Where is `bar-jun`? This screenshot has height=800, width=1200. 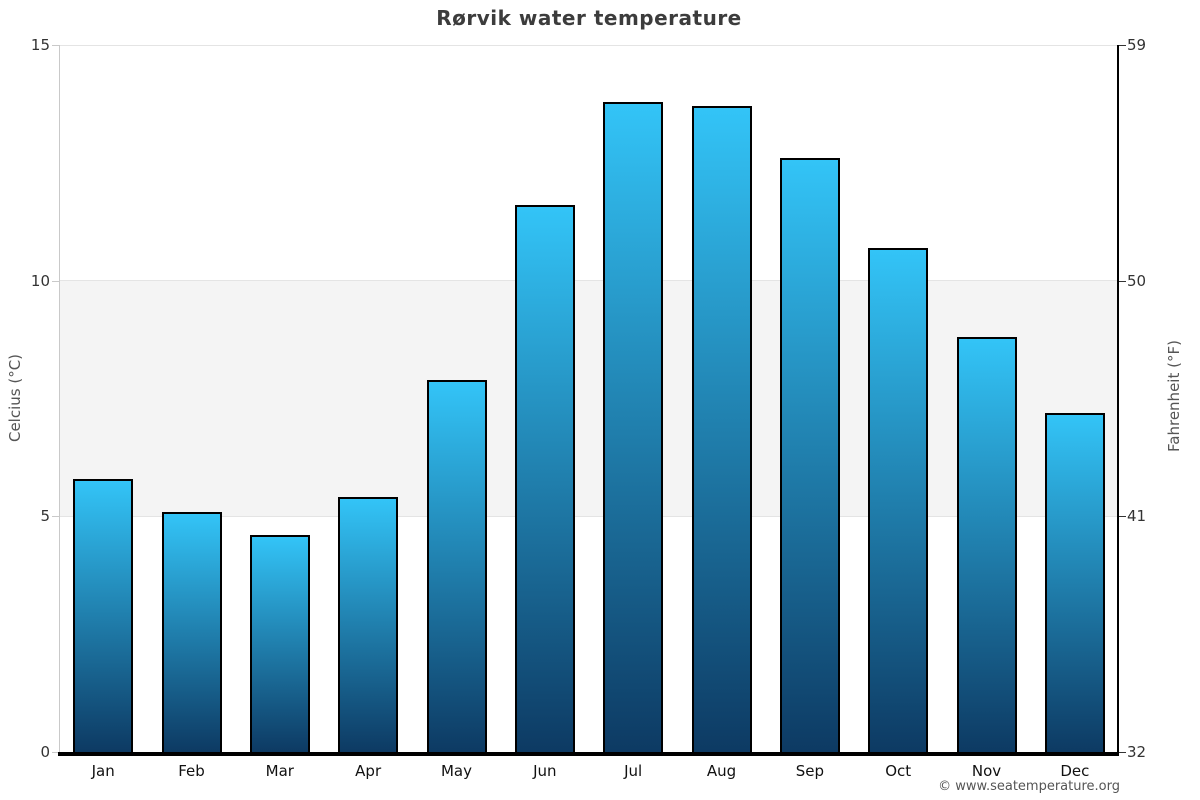 bar-jun is located at coordinates (544, 478).